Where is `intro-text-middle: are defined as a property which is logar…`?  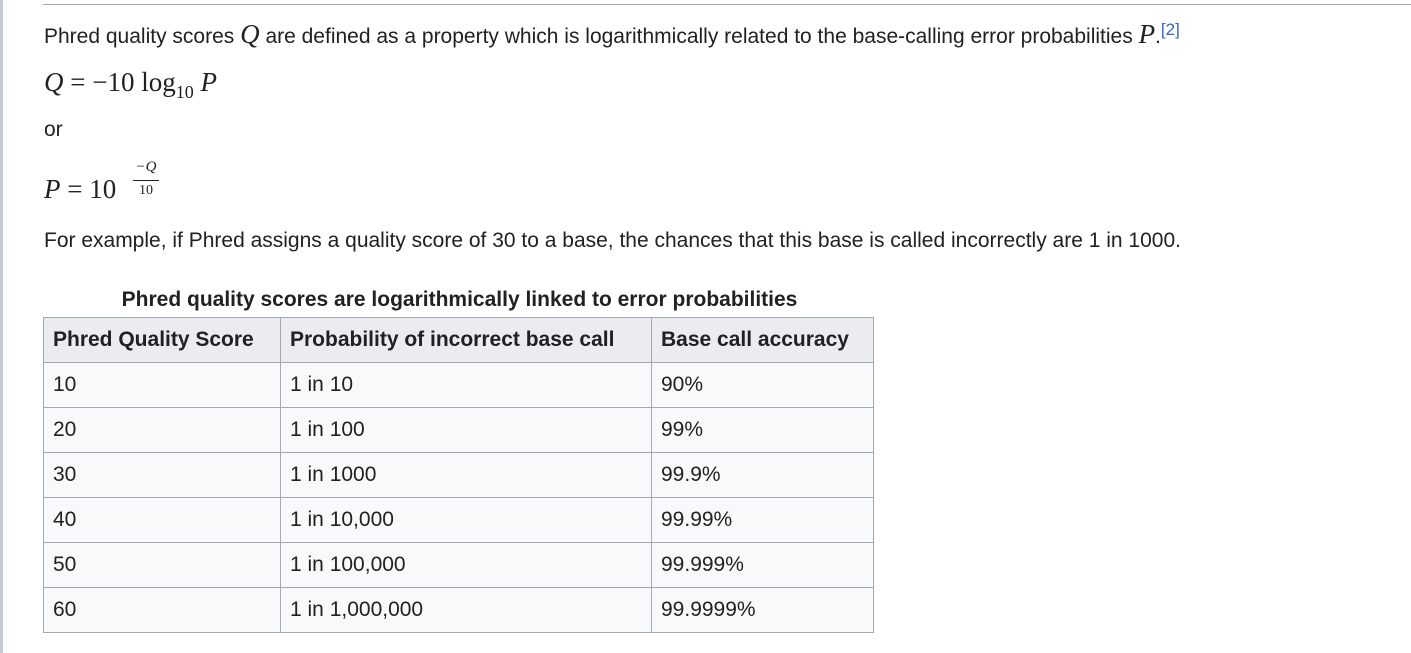
intro-text-middle: are defined as a property which is logar… is located at coordinates (699, 36).